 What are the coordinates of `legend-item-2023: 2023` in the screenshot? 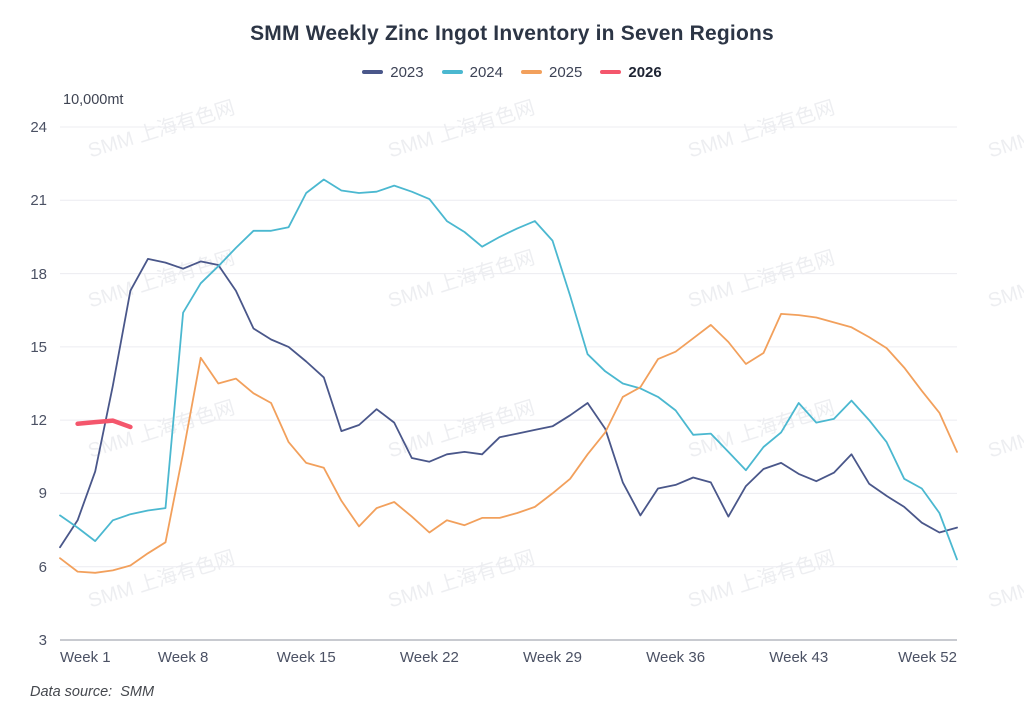 It's located at (393, 72).